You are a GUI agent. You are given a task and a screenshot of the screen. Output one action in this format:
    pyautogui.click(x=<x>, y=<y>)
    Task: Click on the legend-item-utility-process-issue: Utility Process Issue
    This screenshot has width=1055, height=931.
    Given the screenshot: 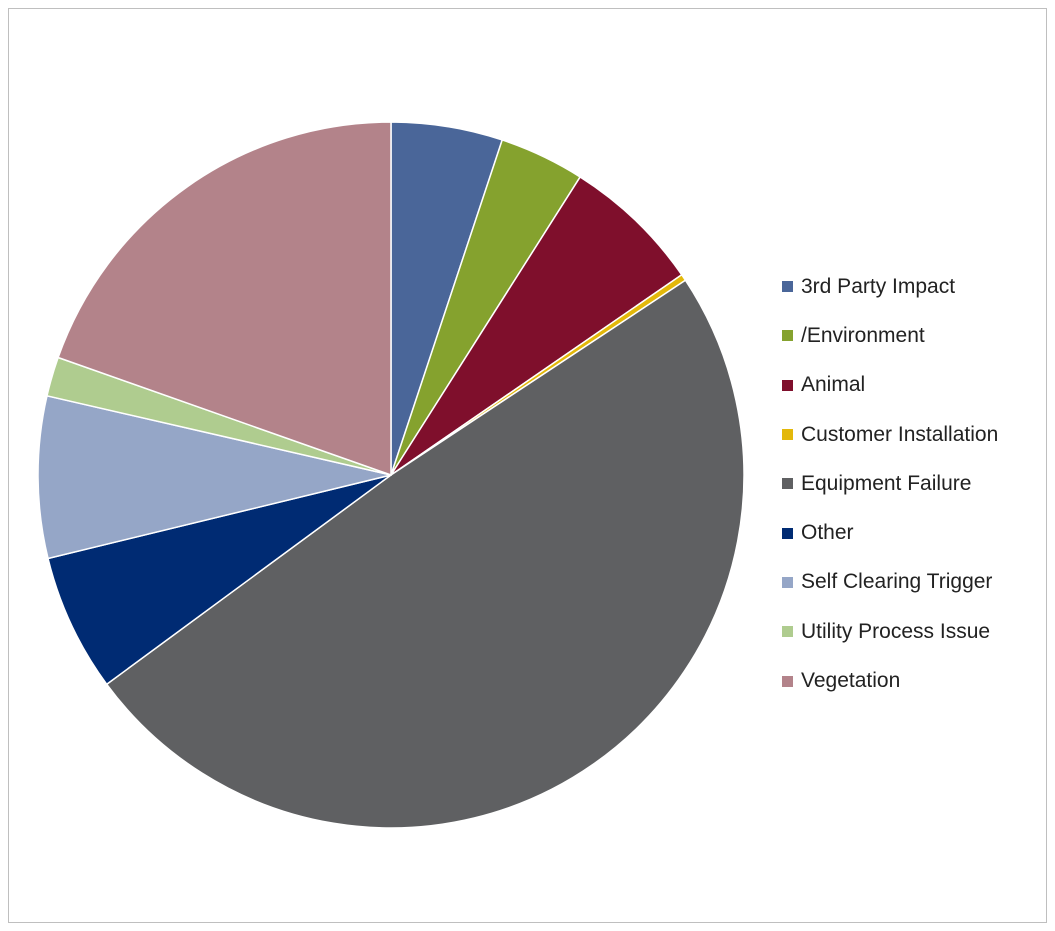 What is the action you would take?
    pyautogui.click(x=890, y=631)
    